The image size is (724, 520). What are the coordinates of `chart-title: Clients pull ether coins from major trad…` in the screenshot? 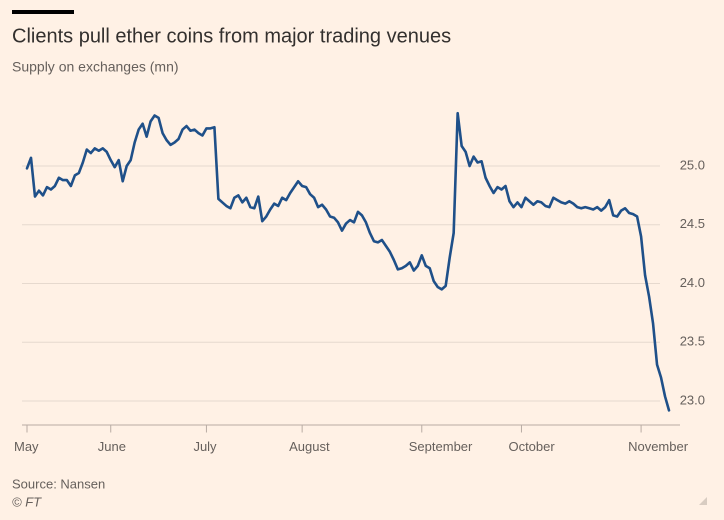 It's located at (231, 36).